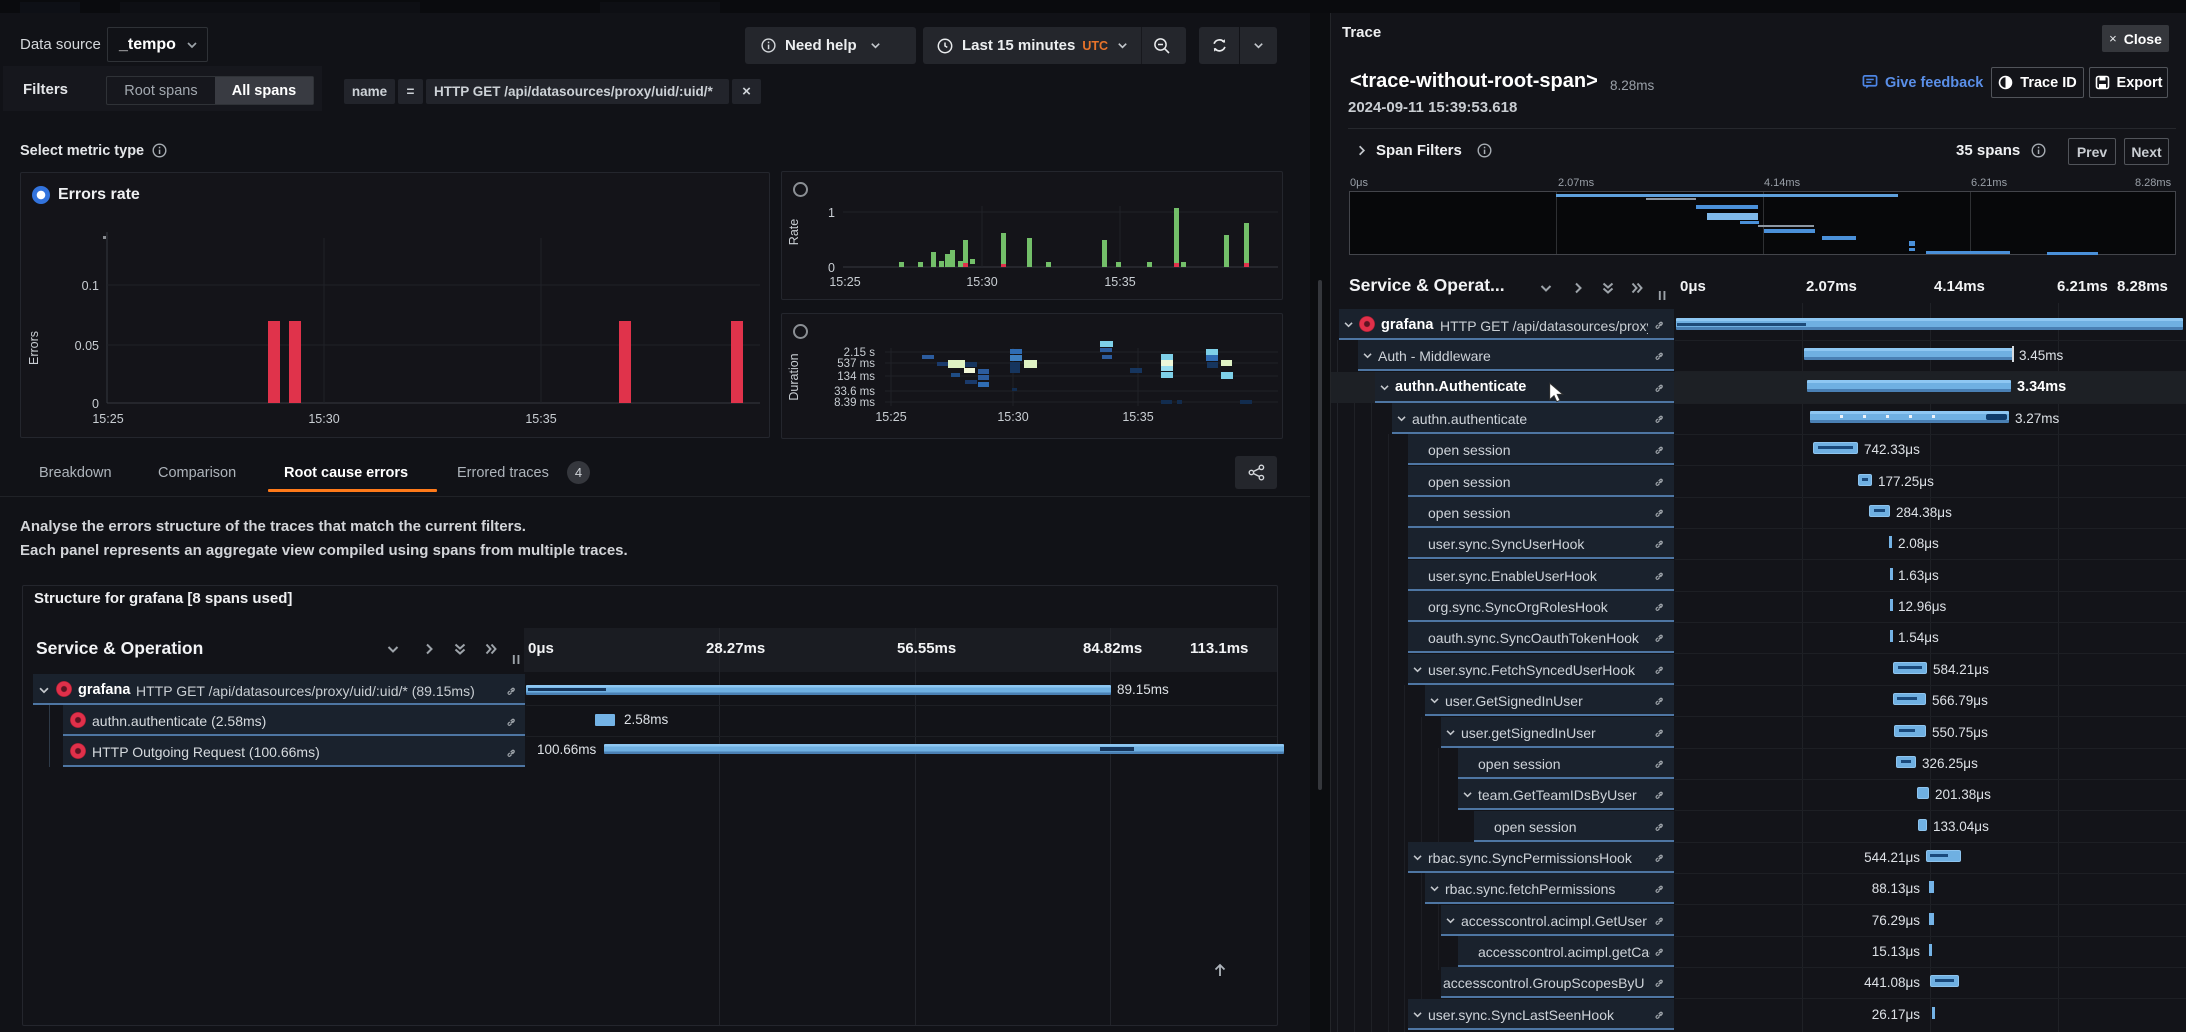  What do you see at coordinates (831, 213) in the screenshot?
I see `svg-text: 1` at bounding box center [831, 213].